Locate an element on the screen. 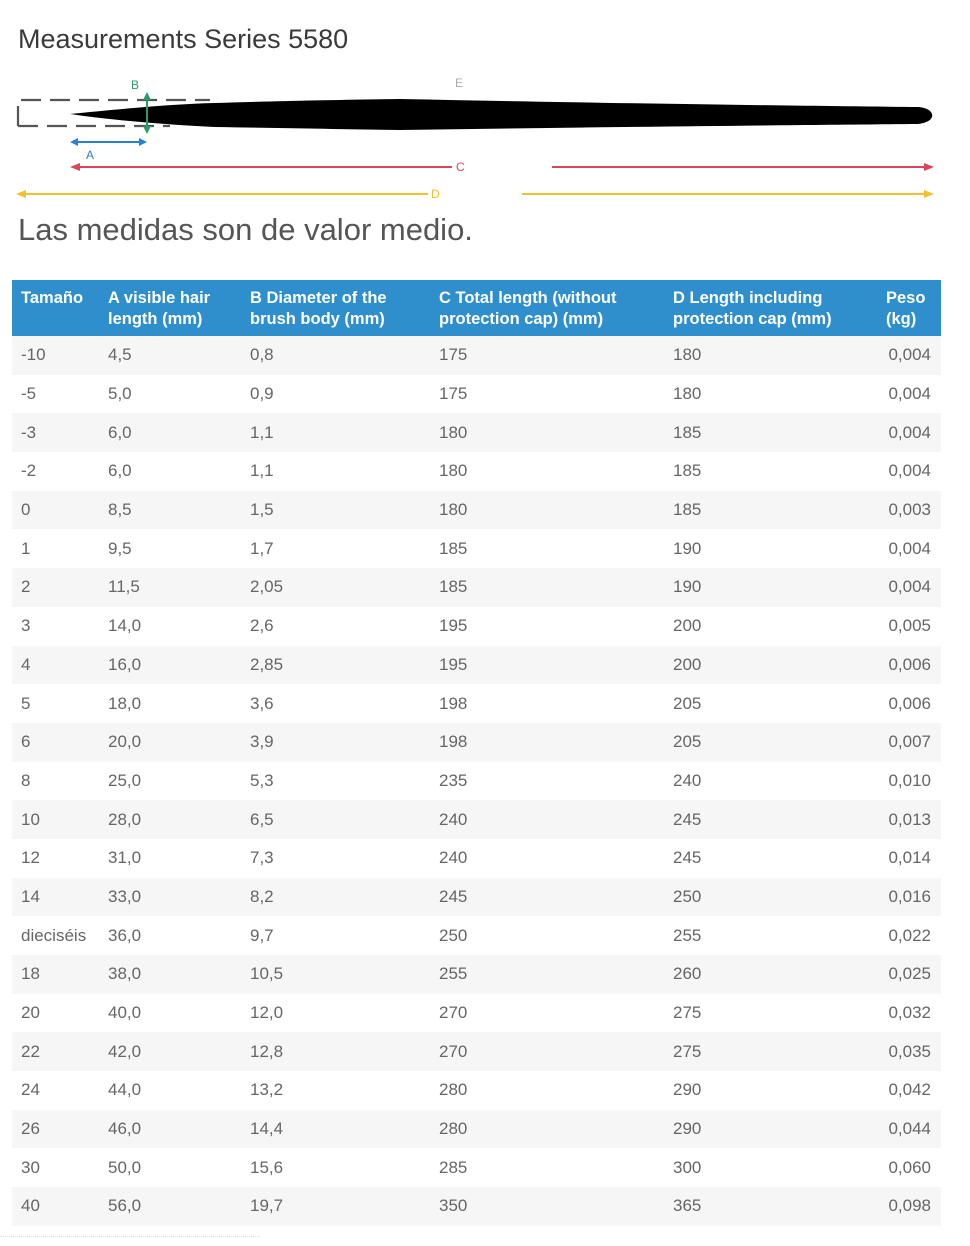 The width and height of the screenshot is (970, 1246). dimension-b-arrow-top is located at coordinates (147, 96).